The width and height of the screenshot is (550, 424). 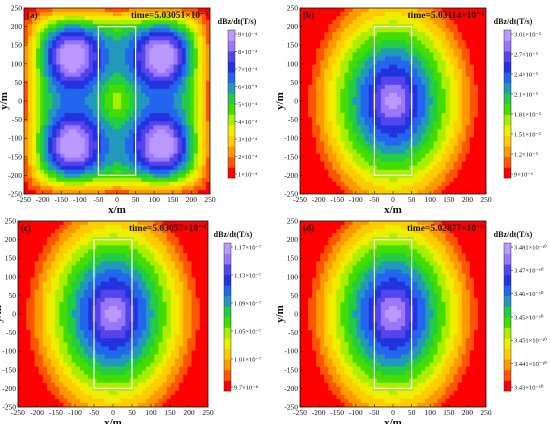 I want to click on x-tick-label: -150, so click(x=337, y=199).